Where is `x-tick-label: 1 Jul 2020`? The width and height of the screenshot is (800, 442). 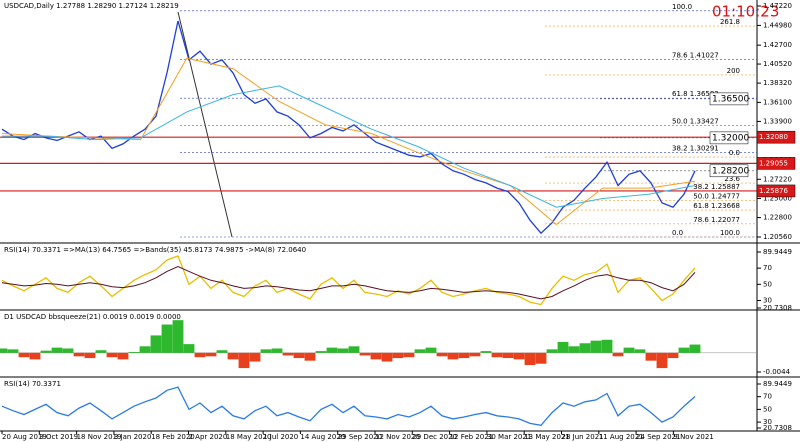 x-tick-label: 1 Jul 2020 is located at coordinates (280, 437).